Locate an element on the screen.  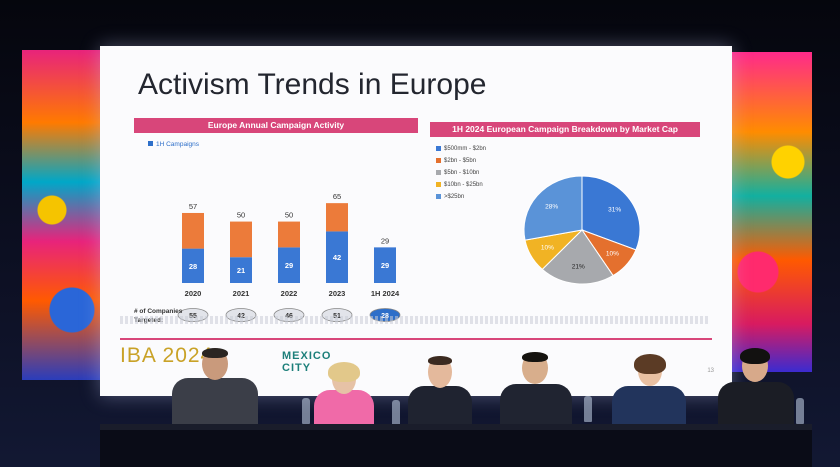
slide-title: Activism Trends in Europe is located at coordinates (312, 84).